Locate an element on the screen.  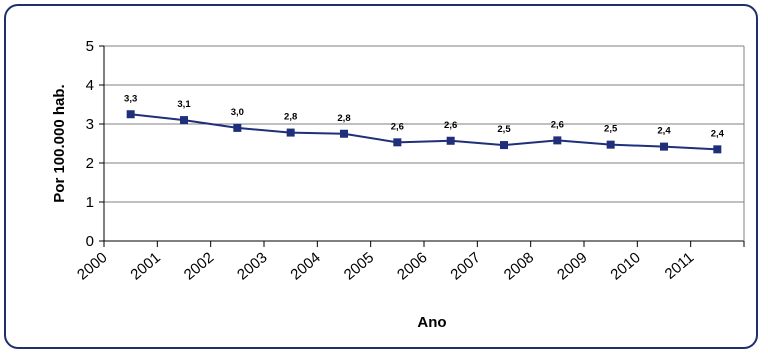
y-tick-label: 2 is located at coordinates (90, 163).